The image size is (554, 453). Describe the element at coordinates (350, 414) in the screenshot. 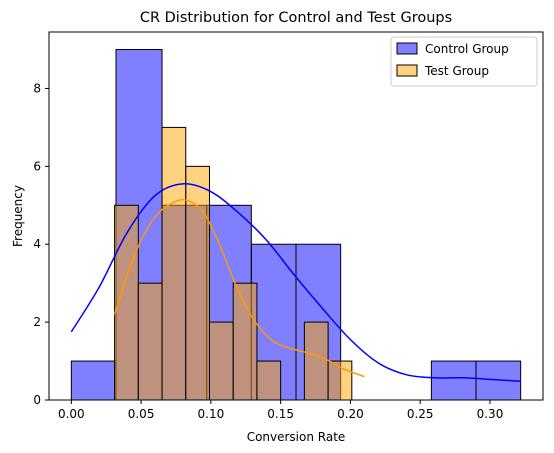

I see `x-tick-label: 0.20` at that location.